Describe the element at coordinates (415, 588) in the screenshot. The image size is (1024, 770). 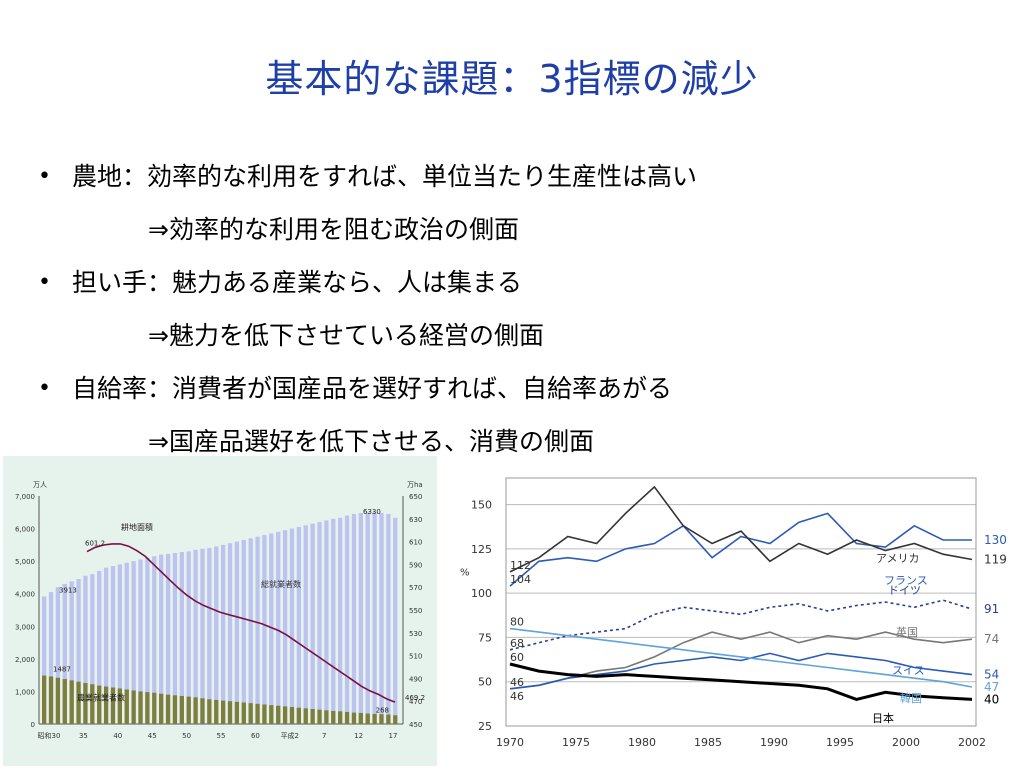
I see `right-tick-label: 570` at that location.